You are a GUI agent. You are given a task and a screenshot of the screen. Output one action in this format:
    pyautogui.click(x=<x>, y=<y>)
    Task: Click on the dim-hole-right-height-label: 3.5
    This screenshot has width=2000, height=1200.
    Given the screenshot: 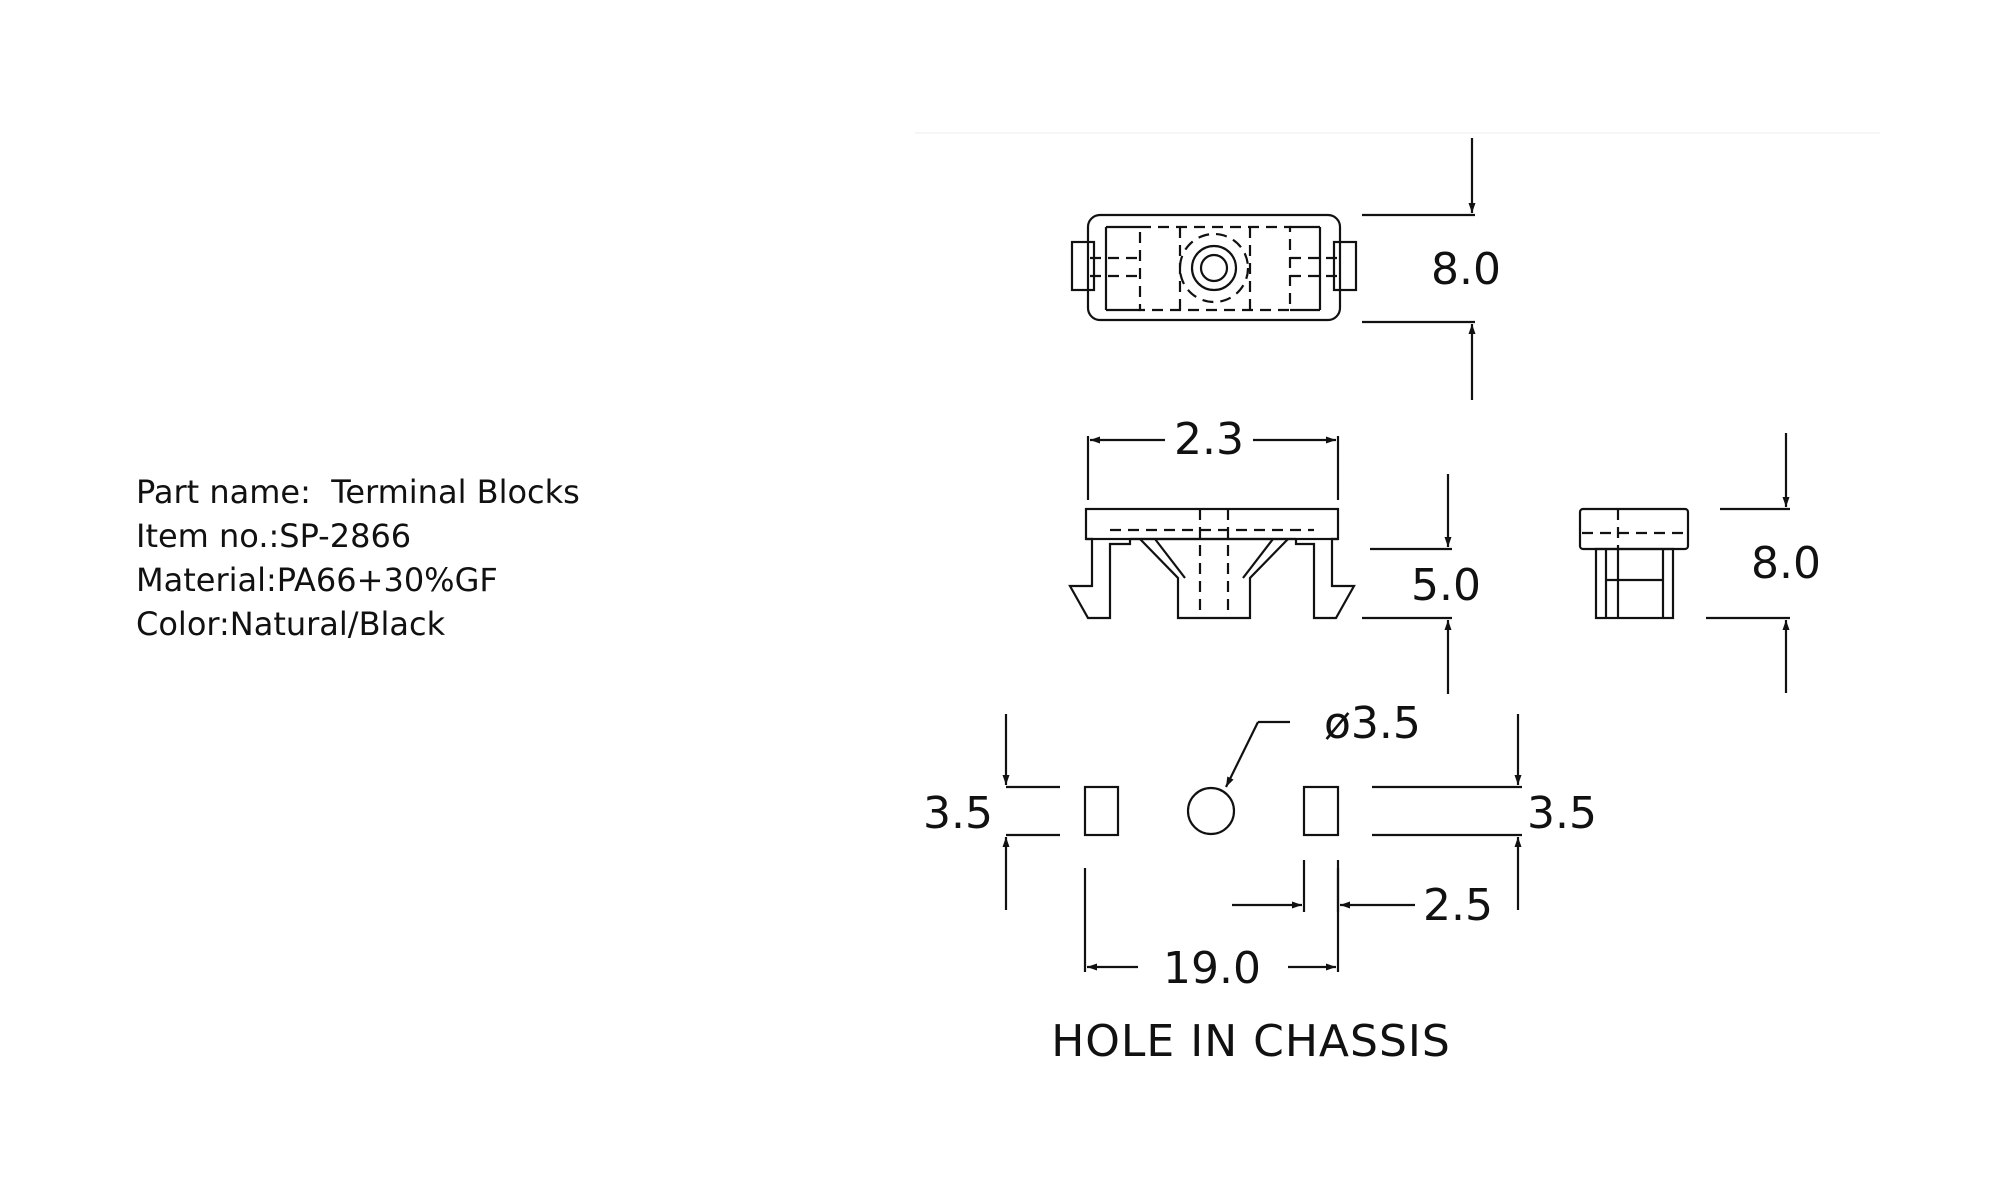 What is the action you would take?
    pyautogui.click(x=1562, y=813)
    